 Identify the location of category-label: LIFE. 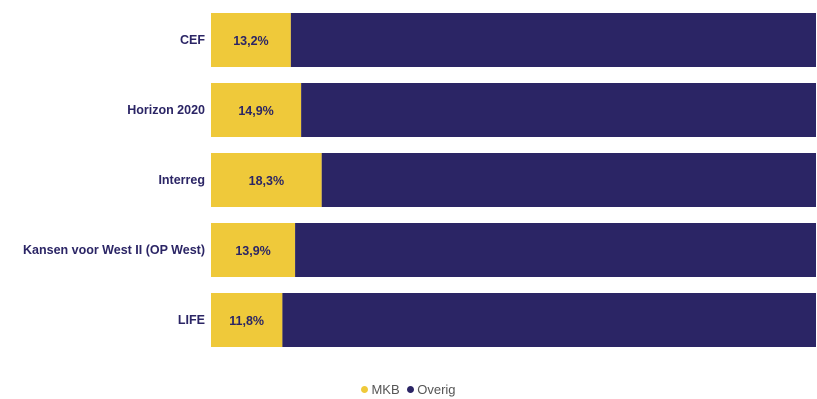
(191, 320).